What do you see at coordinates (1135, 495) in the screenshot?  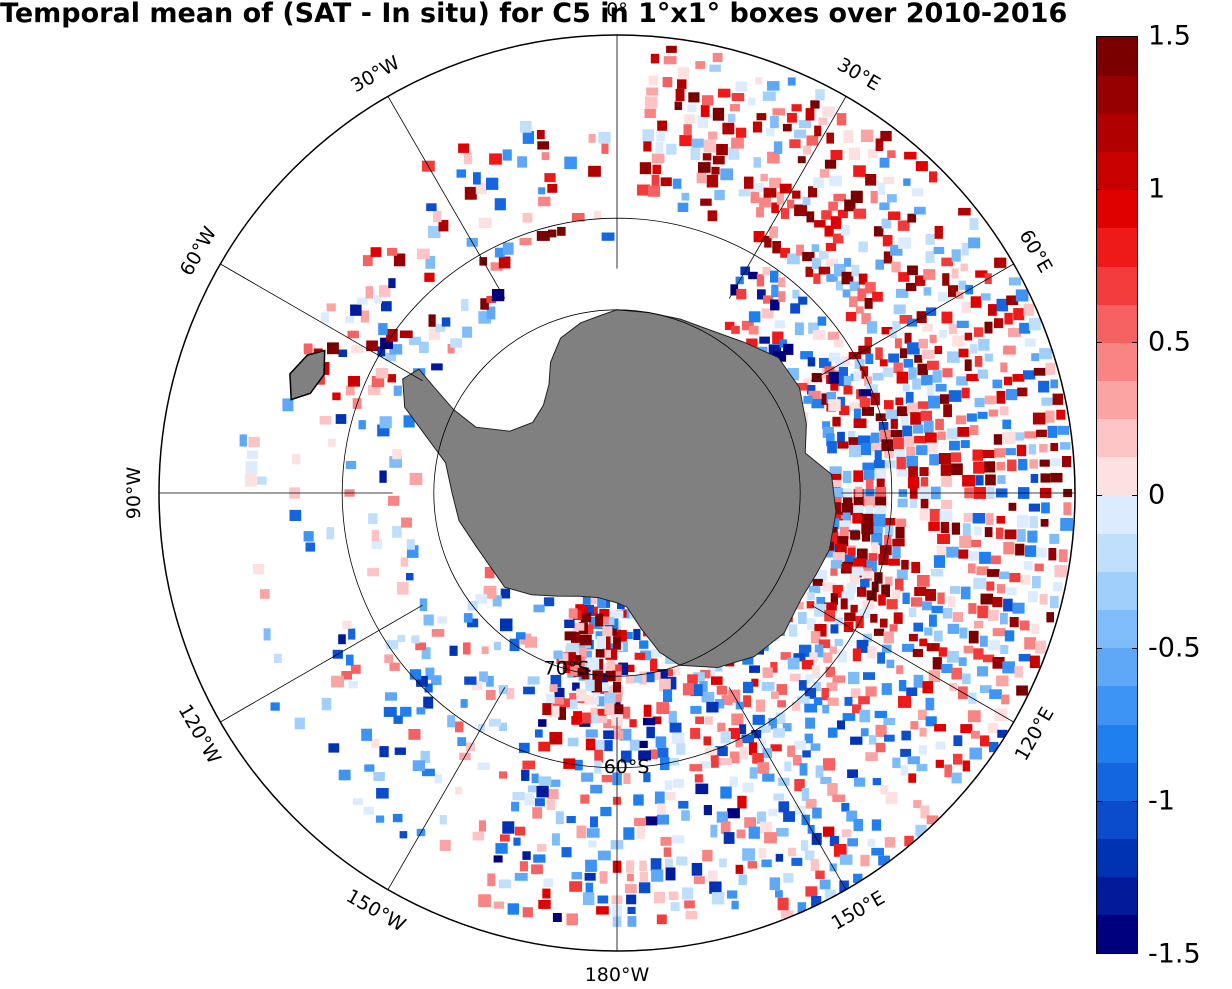 I see `colorbar-tick-mark` at bounding box center [1135, 495].